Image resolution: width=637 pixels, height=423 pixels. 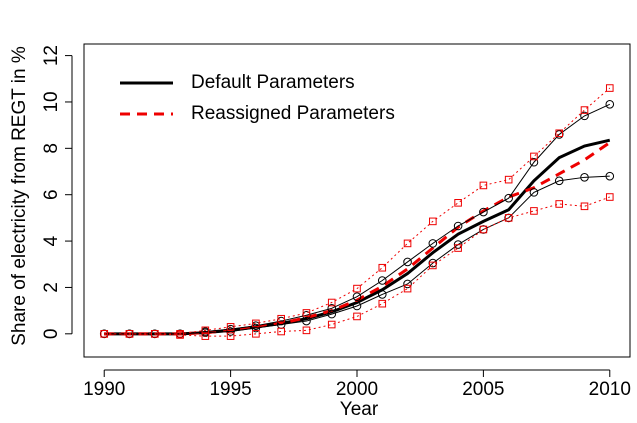 What do you see at coordinates (357, 389) in the screenshot?
I see `x-tick-label: 2000` at bounding box center [357, 389].